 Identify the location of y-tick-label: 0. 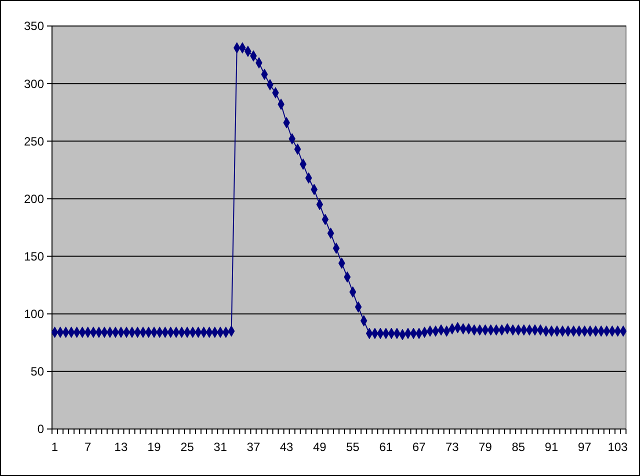
(40, 429).